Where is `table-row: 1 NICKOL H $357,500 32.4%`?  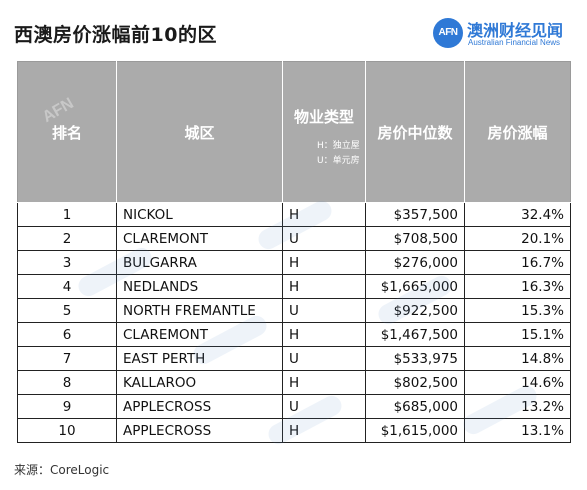 table-row: 1 NICKOL H $357,500 32.4% is located at coordinates (294, 214).